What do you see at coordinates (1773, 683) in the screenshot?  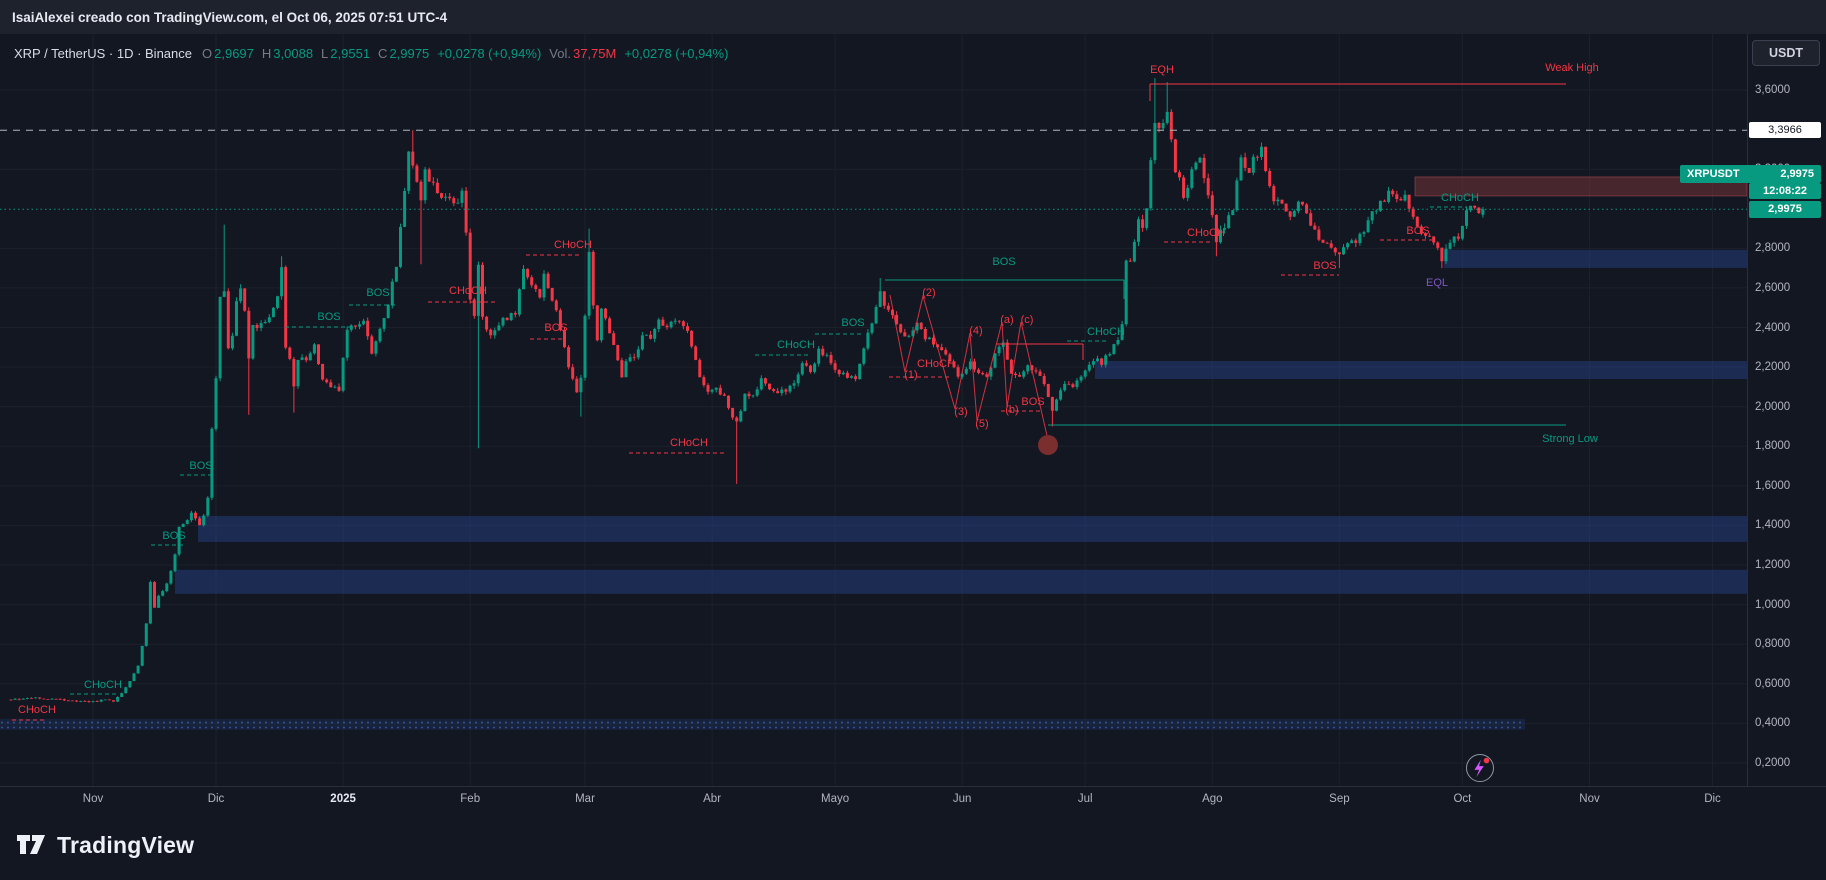 I see `price-tick-label: 0,6000` at bounding box center [1773, 683].